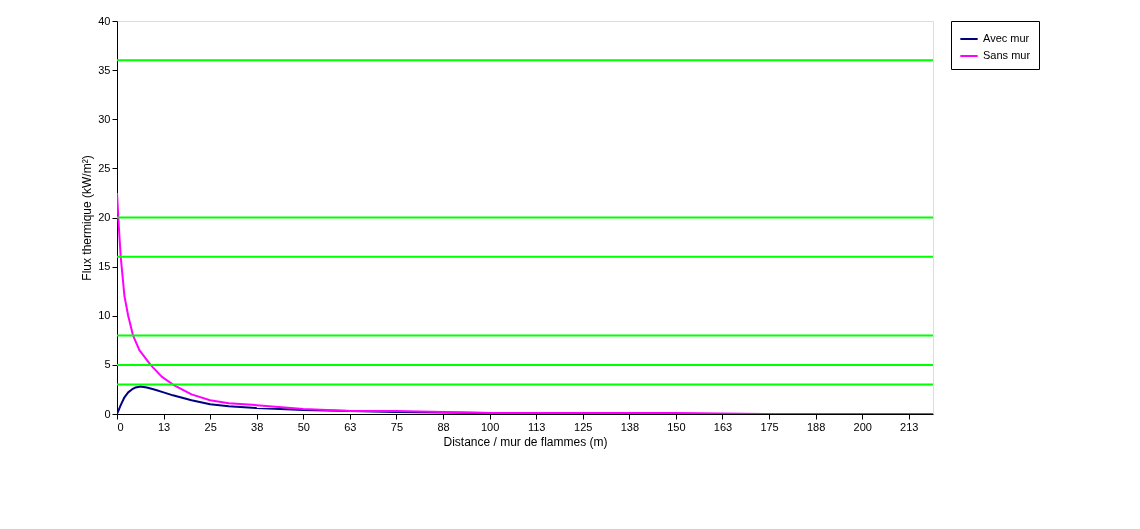 The width and height of the screenshot is (1140, 529). Describe the element at coordinates (397, 426) in the screenshot. I see `x-tick-label: 75` at that location.